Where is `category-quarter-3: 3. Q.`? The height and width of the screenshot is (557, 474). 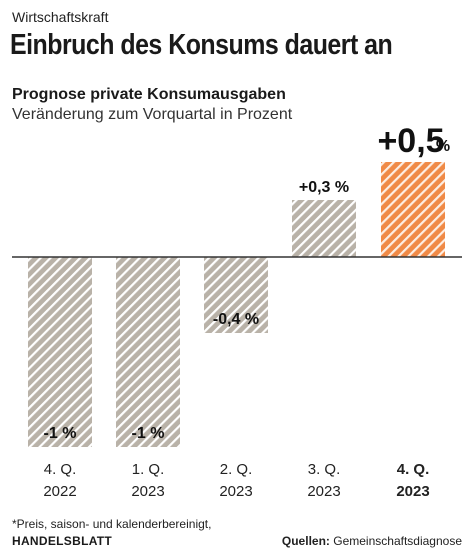 category-quarter-3: 3. Q. is located at coordinates (324, 469).